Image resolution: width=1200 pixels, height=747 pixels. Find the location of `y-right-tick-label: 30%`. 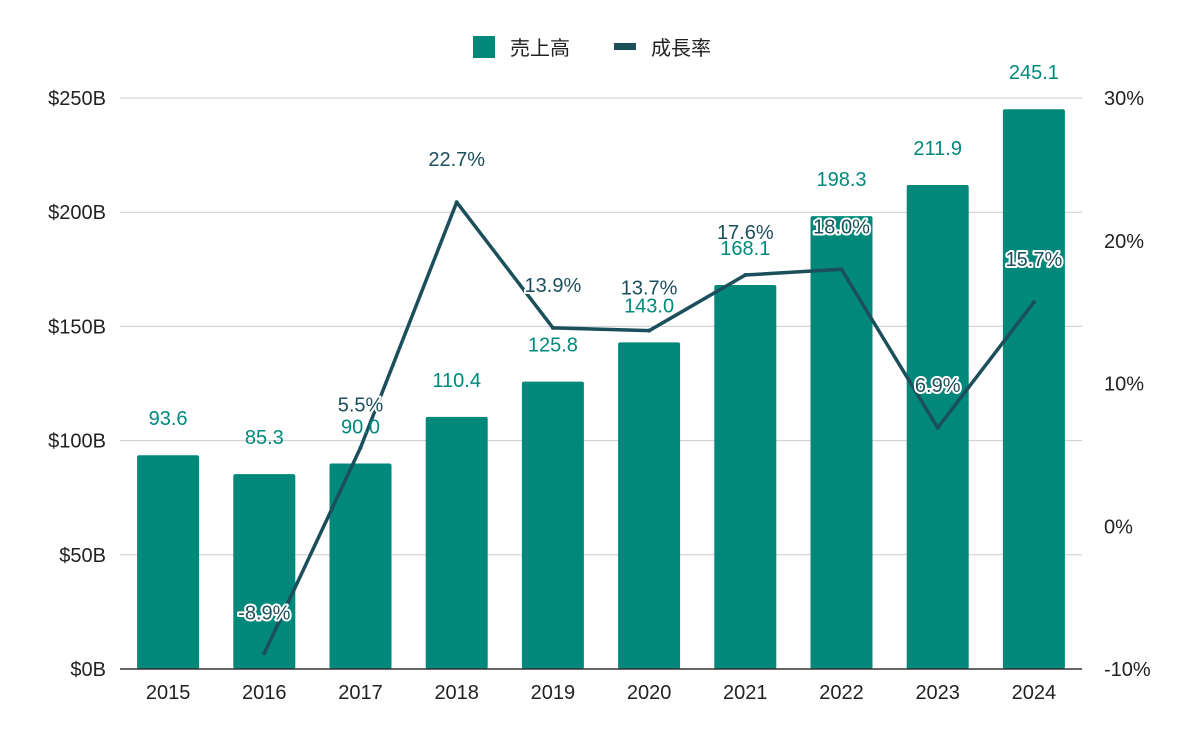

y-right-tick-label: 30% is located at coordinates (1124, 99).